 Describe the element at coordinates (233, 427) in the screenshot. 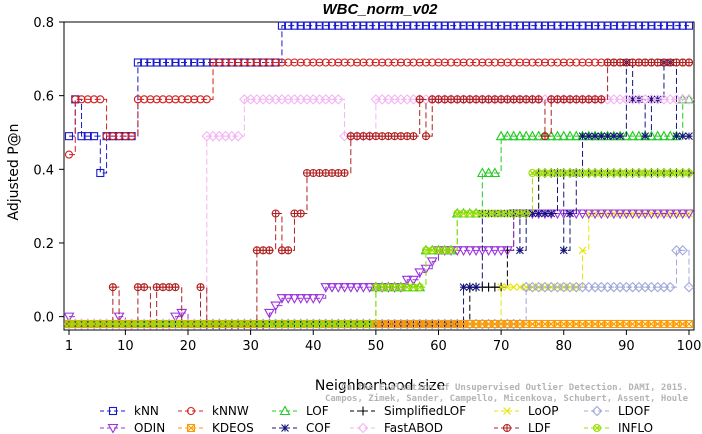

I see `legend-label: KDEOS` at that location.